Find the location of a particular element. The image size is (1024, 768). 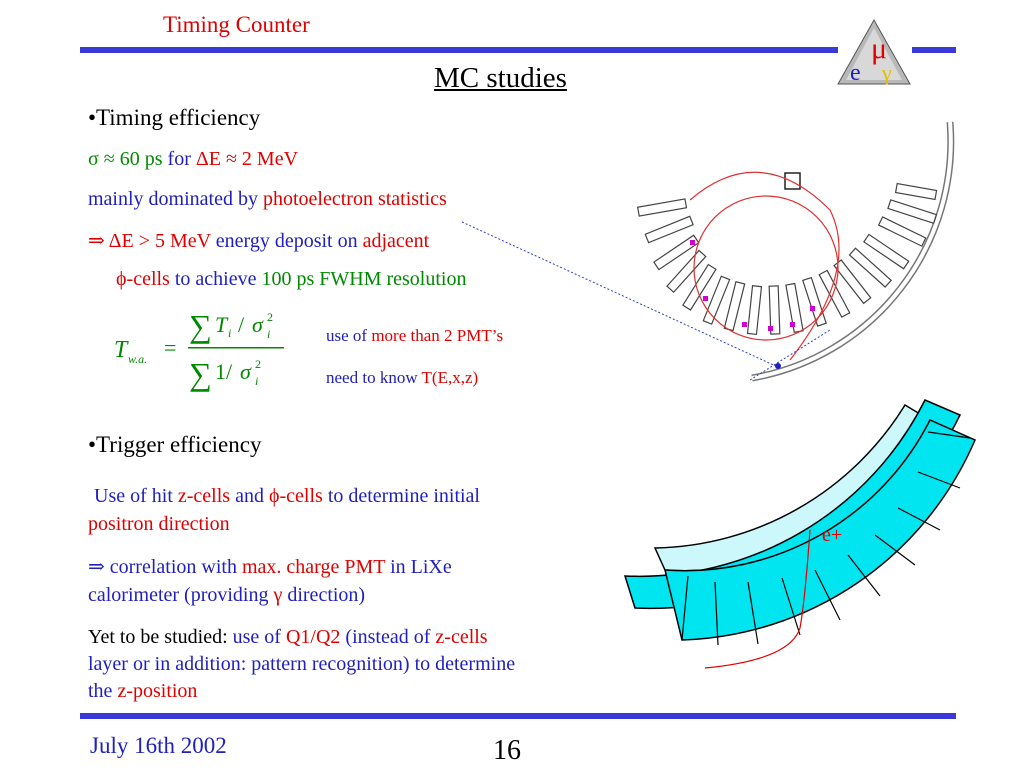

formula-sum-top: ∑ is located at coordinates (200, 326).